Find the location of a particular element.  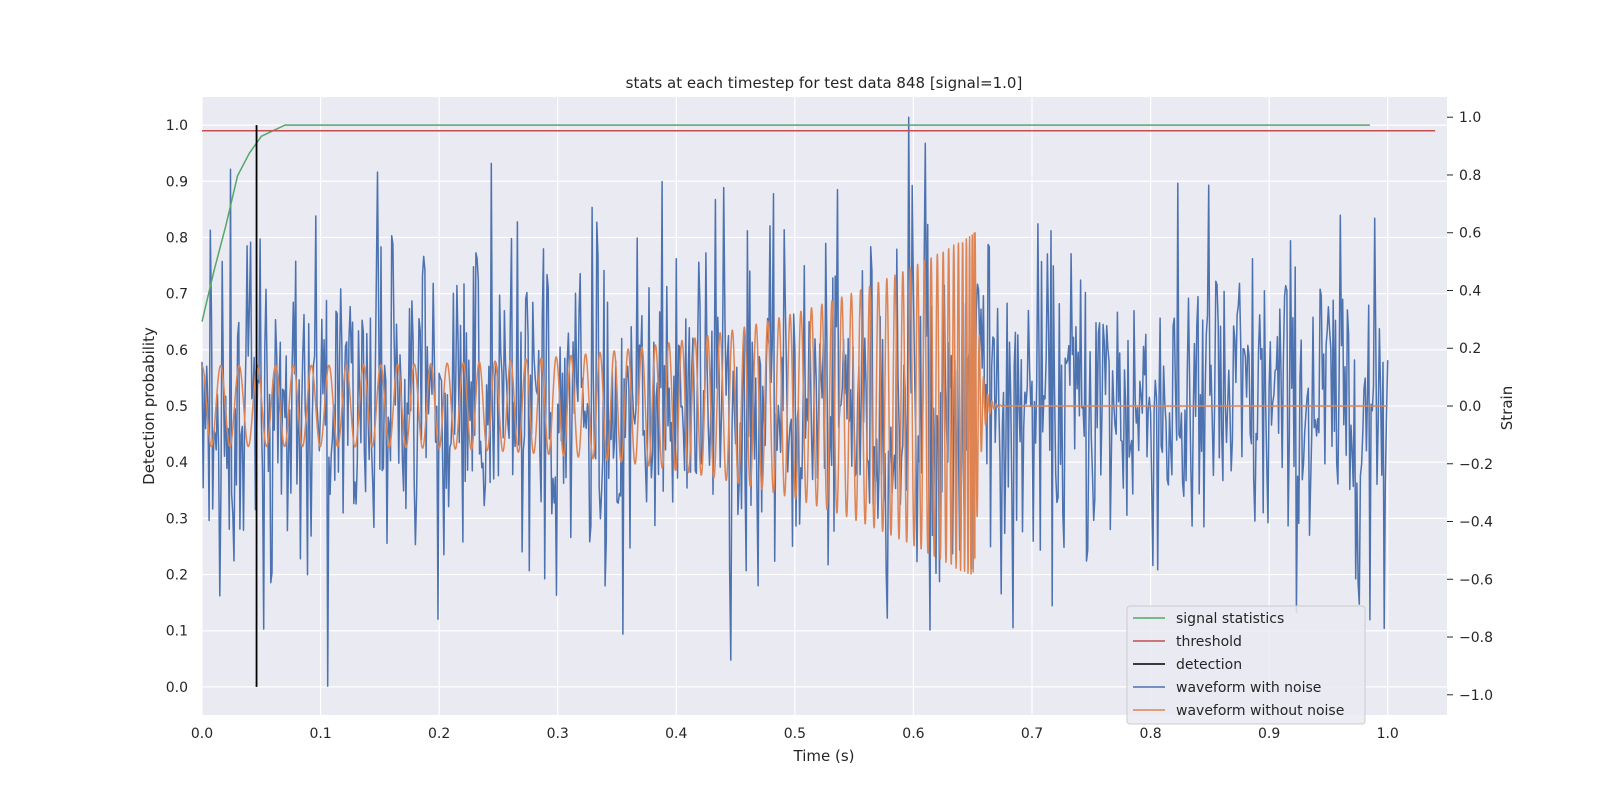

x-tick-label: 0.2 is located at coordinates (439, 734).